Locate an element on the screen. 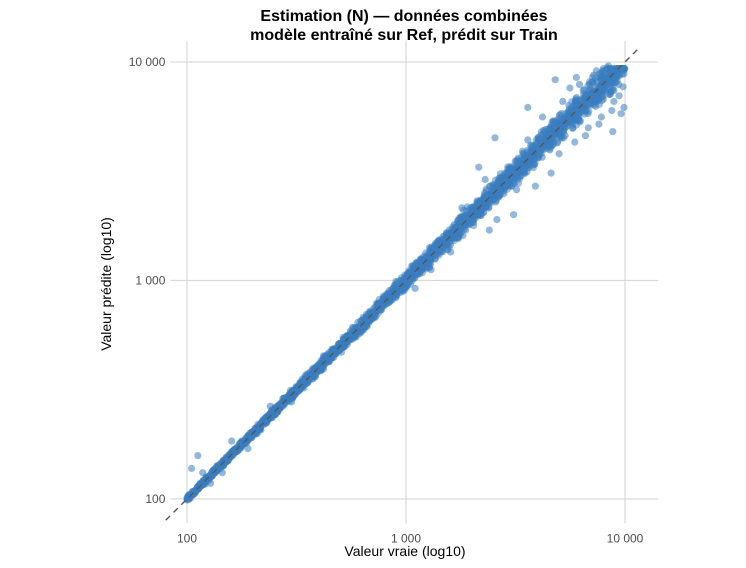  y-tick-label: 1 000 is located at coordinates (150, 281).